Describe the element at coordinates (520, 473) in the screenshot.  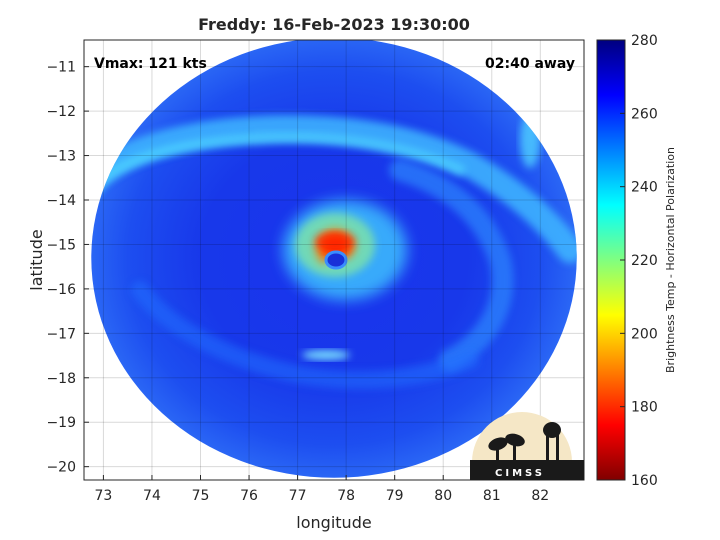
I see `logo-text: CIMSS` at that location.